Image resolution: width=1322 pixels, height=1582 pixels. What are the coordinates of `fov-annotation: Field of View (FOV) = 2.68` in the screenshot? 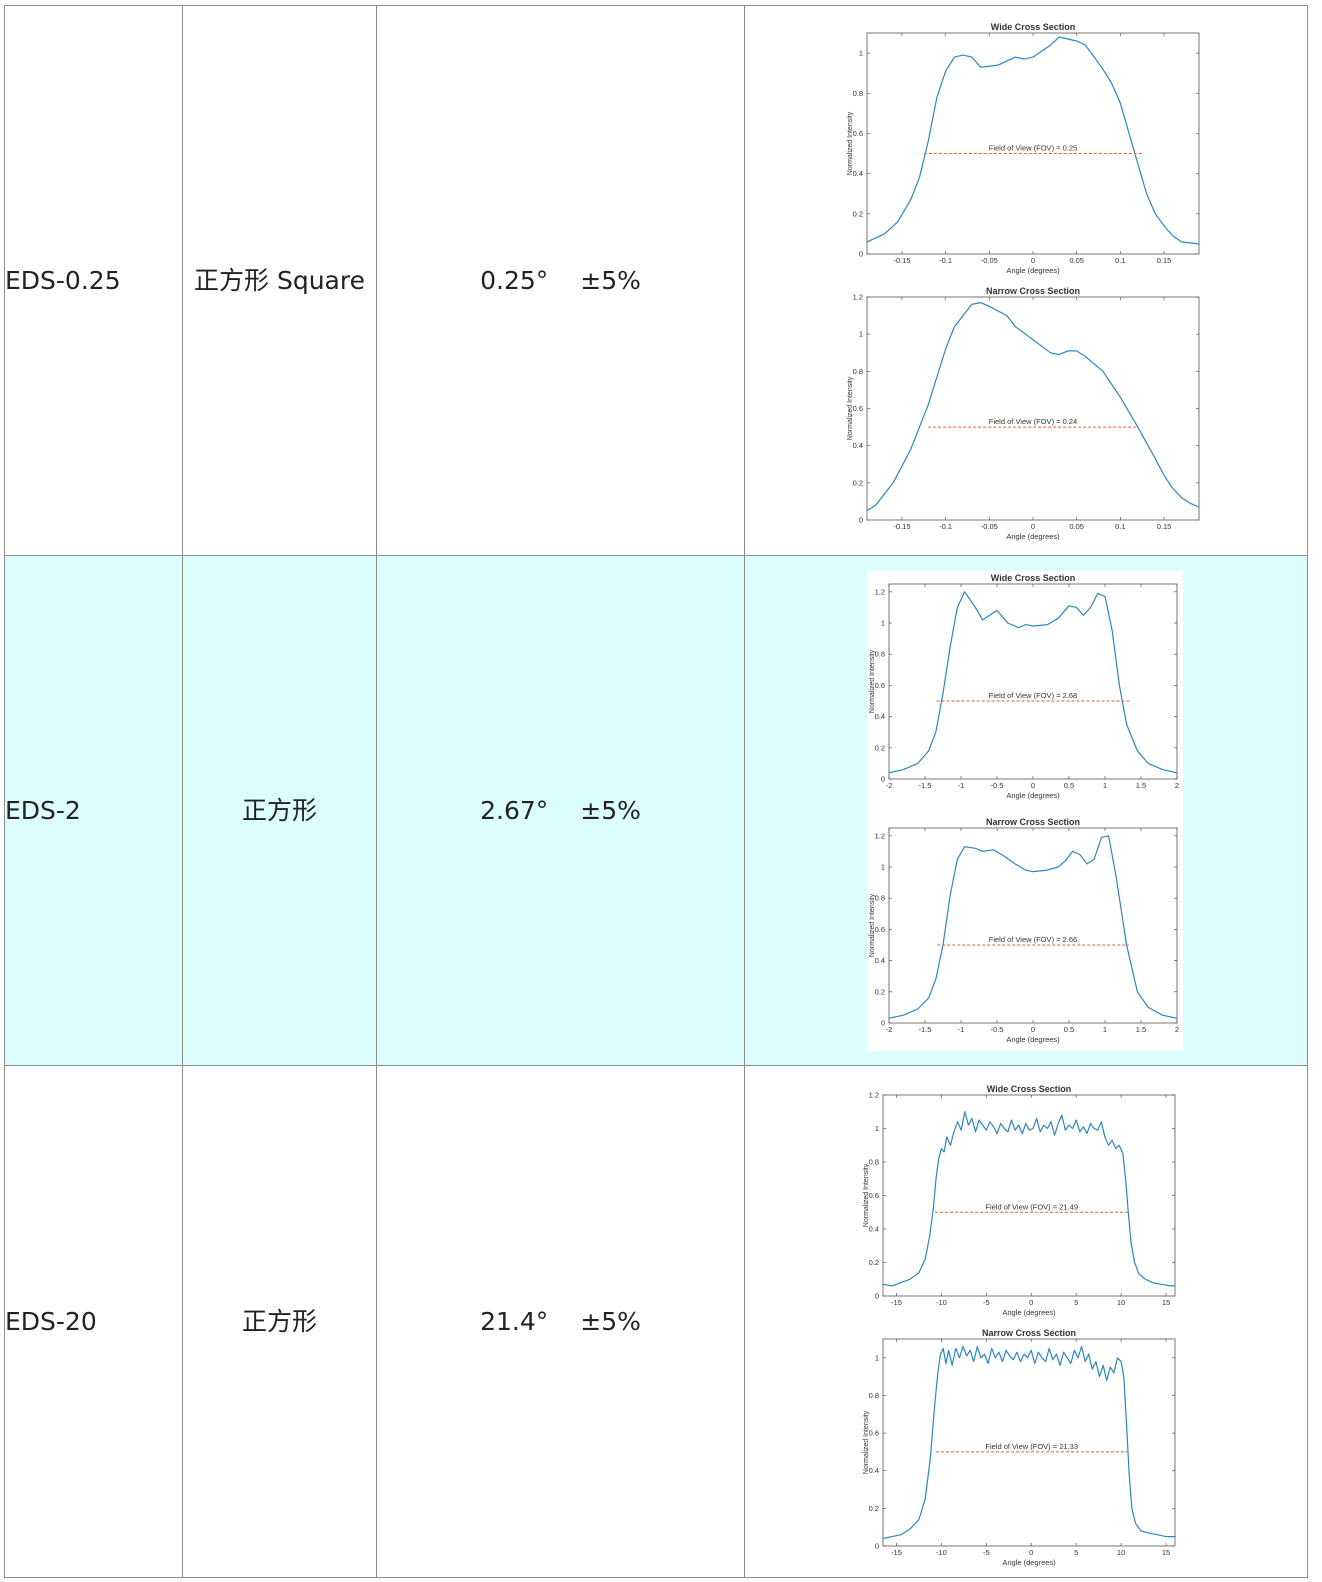 It's located at (1033, 695).